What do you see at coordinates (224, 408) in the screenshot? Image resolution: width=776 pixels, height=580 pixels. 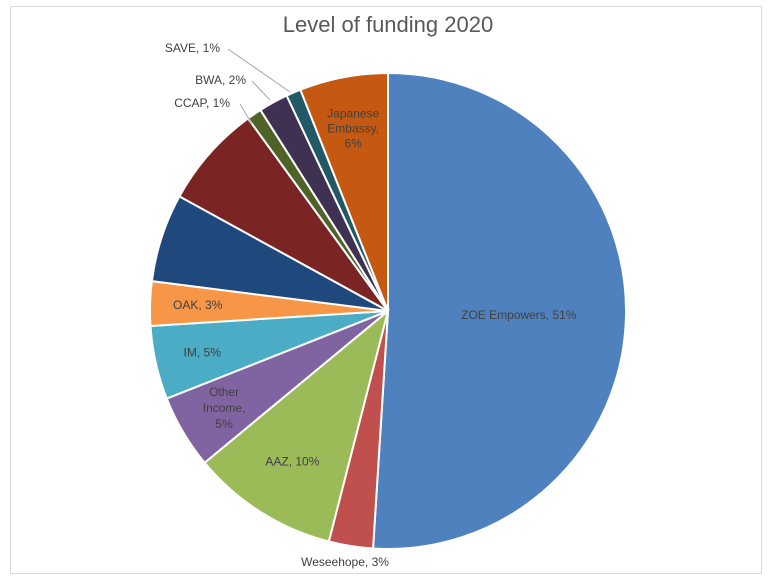 I see `data-label-other-income: Other Income, 5%` at bounding box center [224, 408].